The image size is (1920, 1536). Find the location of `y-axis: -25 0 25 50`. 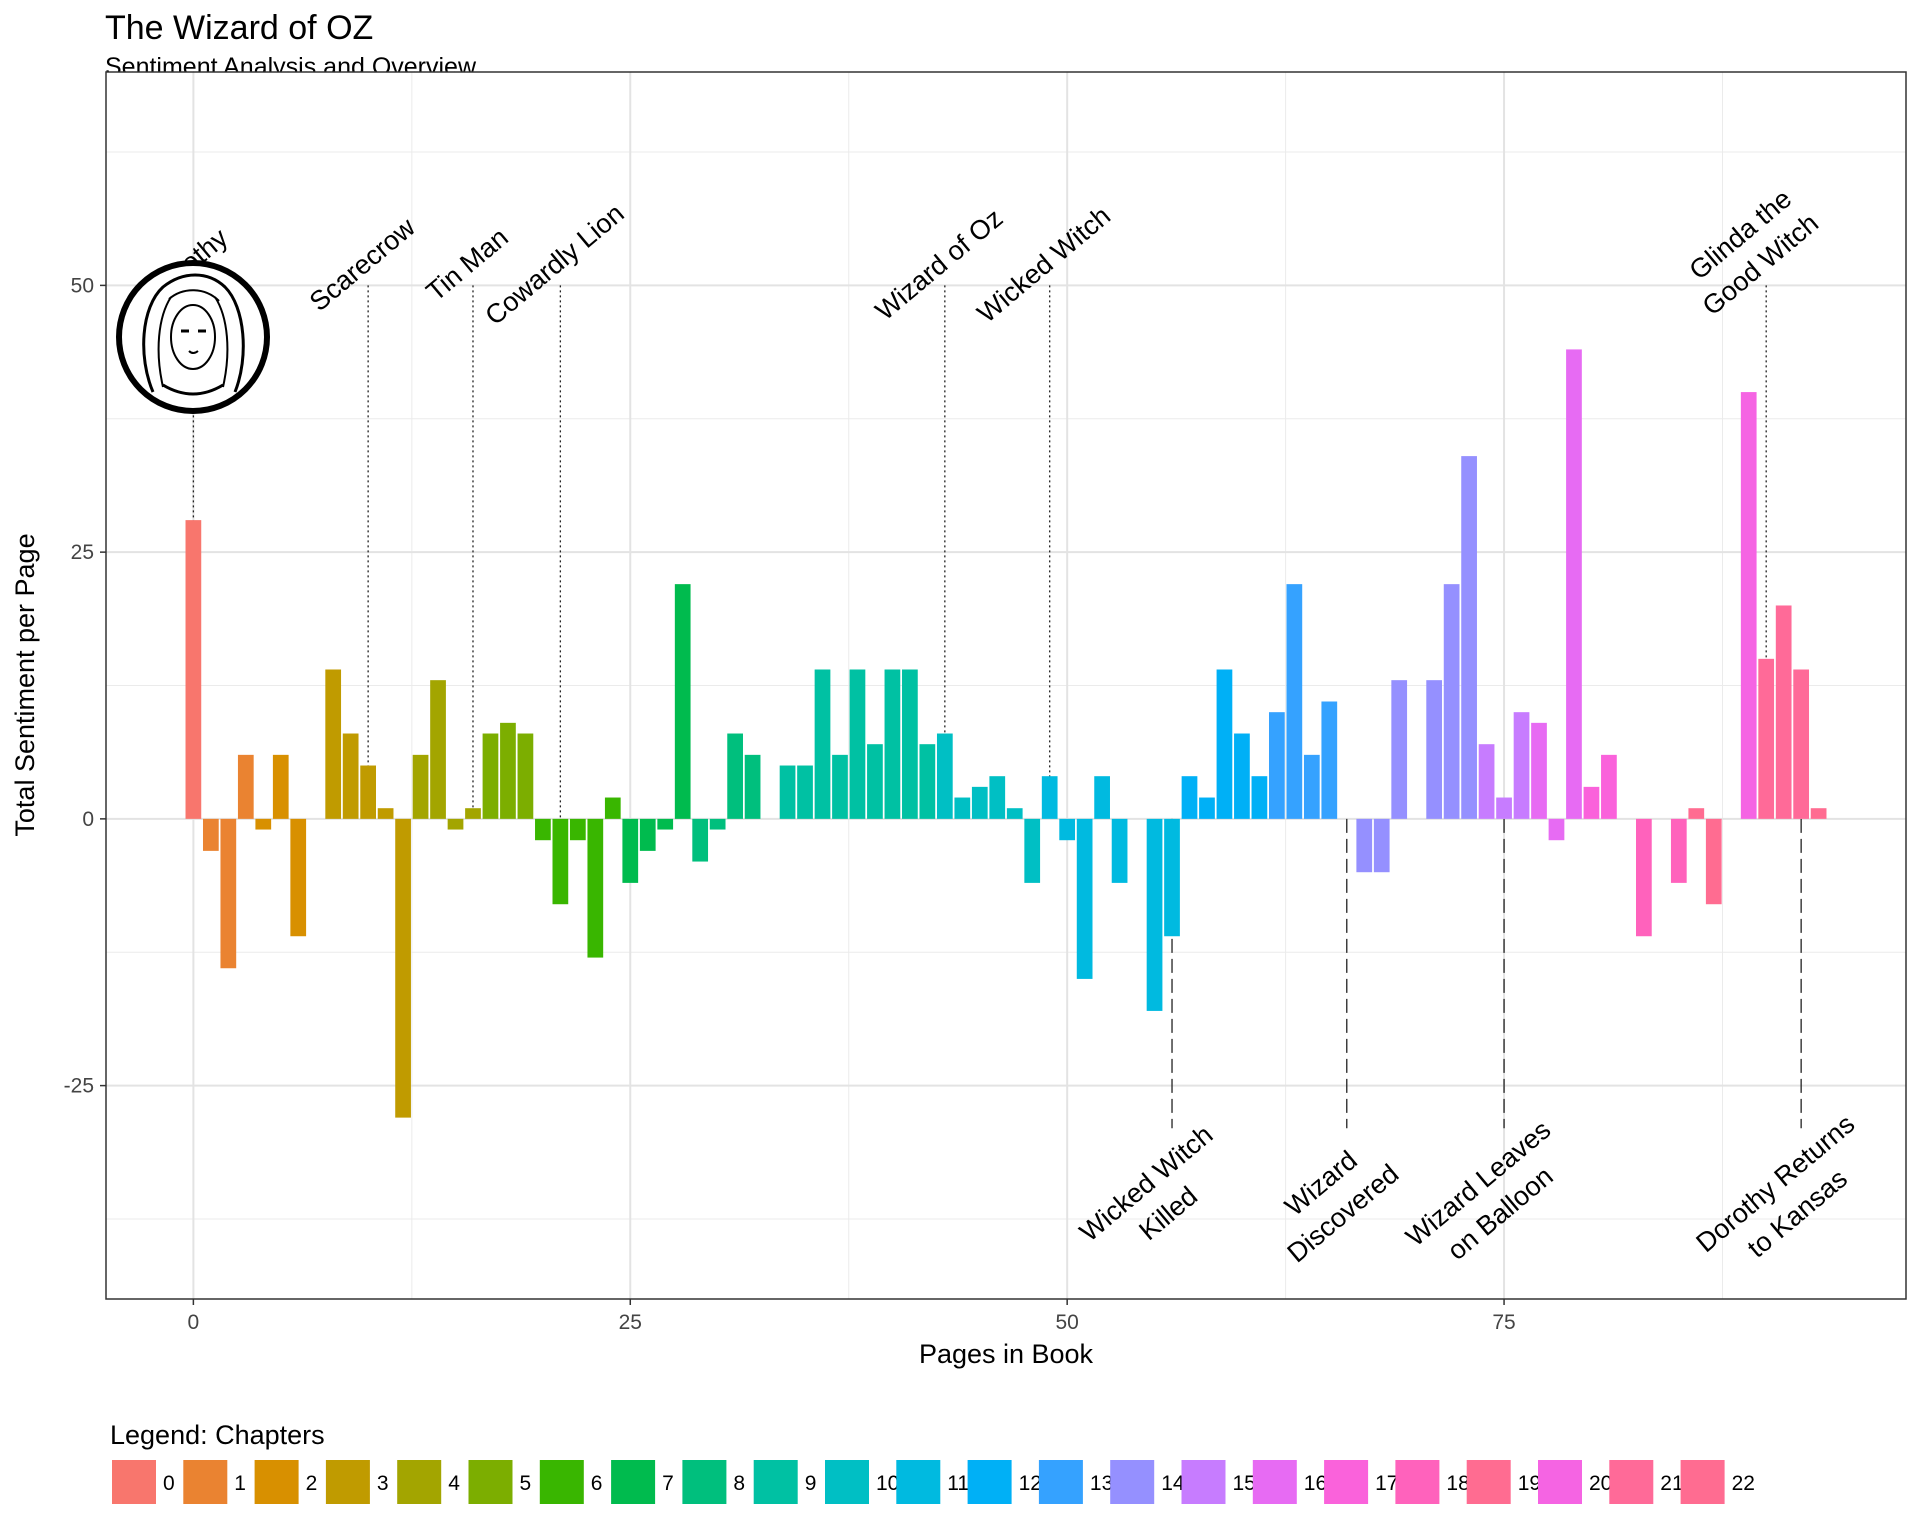

y-axis: -25 0 25 50 is located at coordinates (85, 686).